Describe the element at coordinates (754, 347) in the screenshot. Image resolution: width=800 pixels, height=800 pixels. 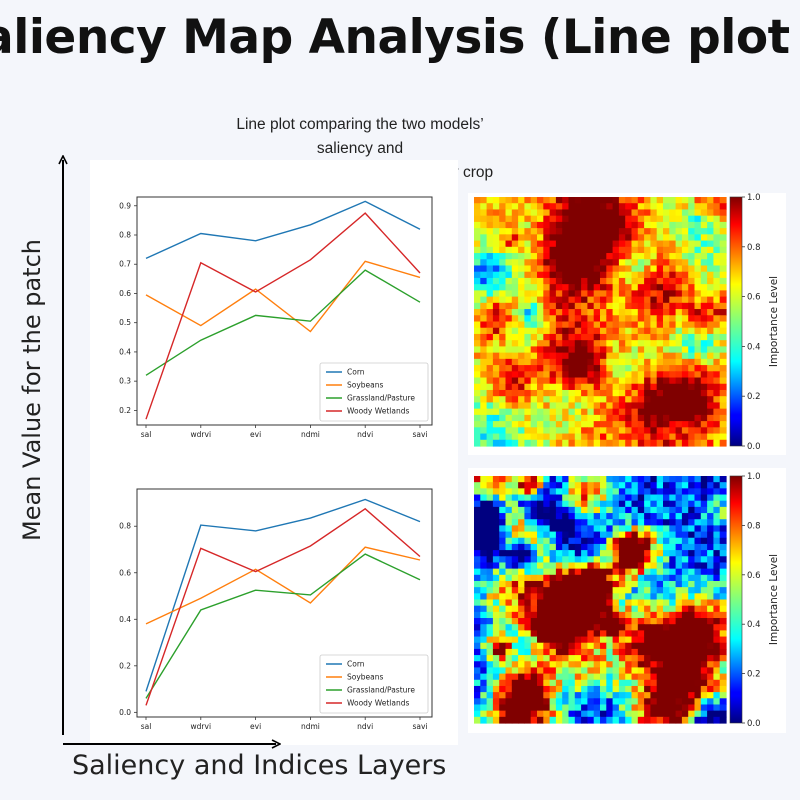
I see `colorbar-tick-label: 0.4` at that location.